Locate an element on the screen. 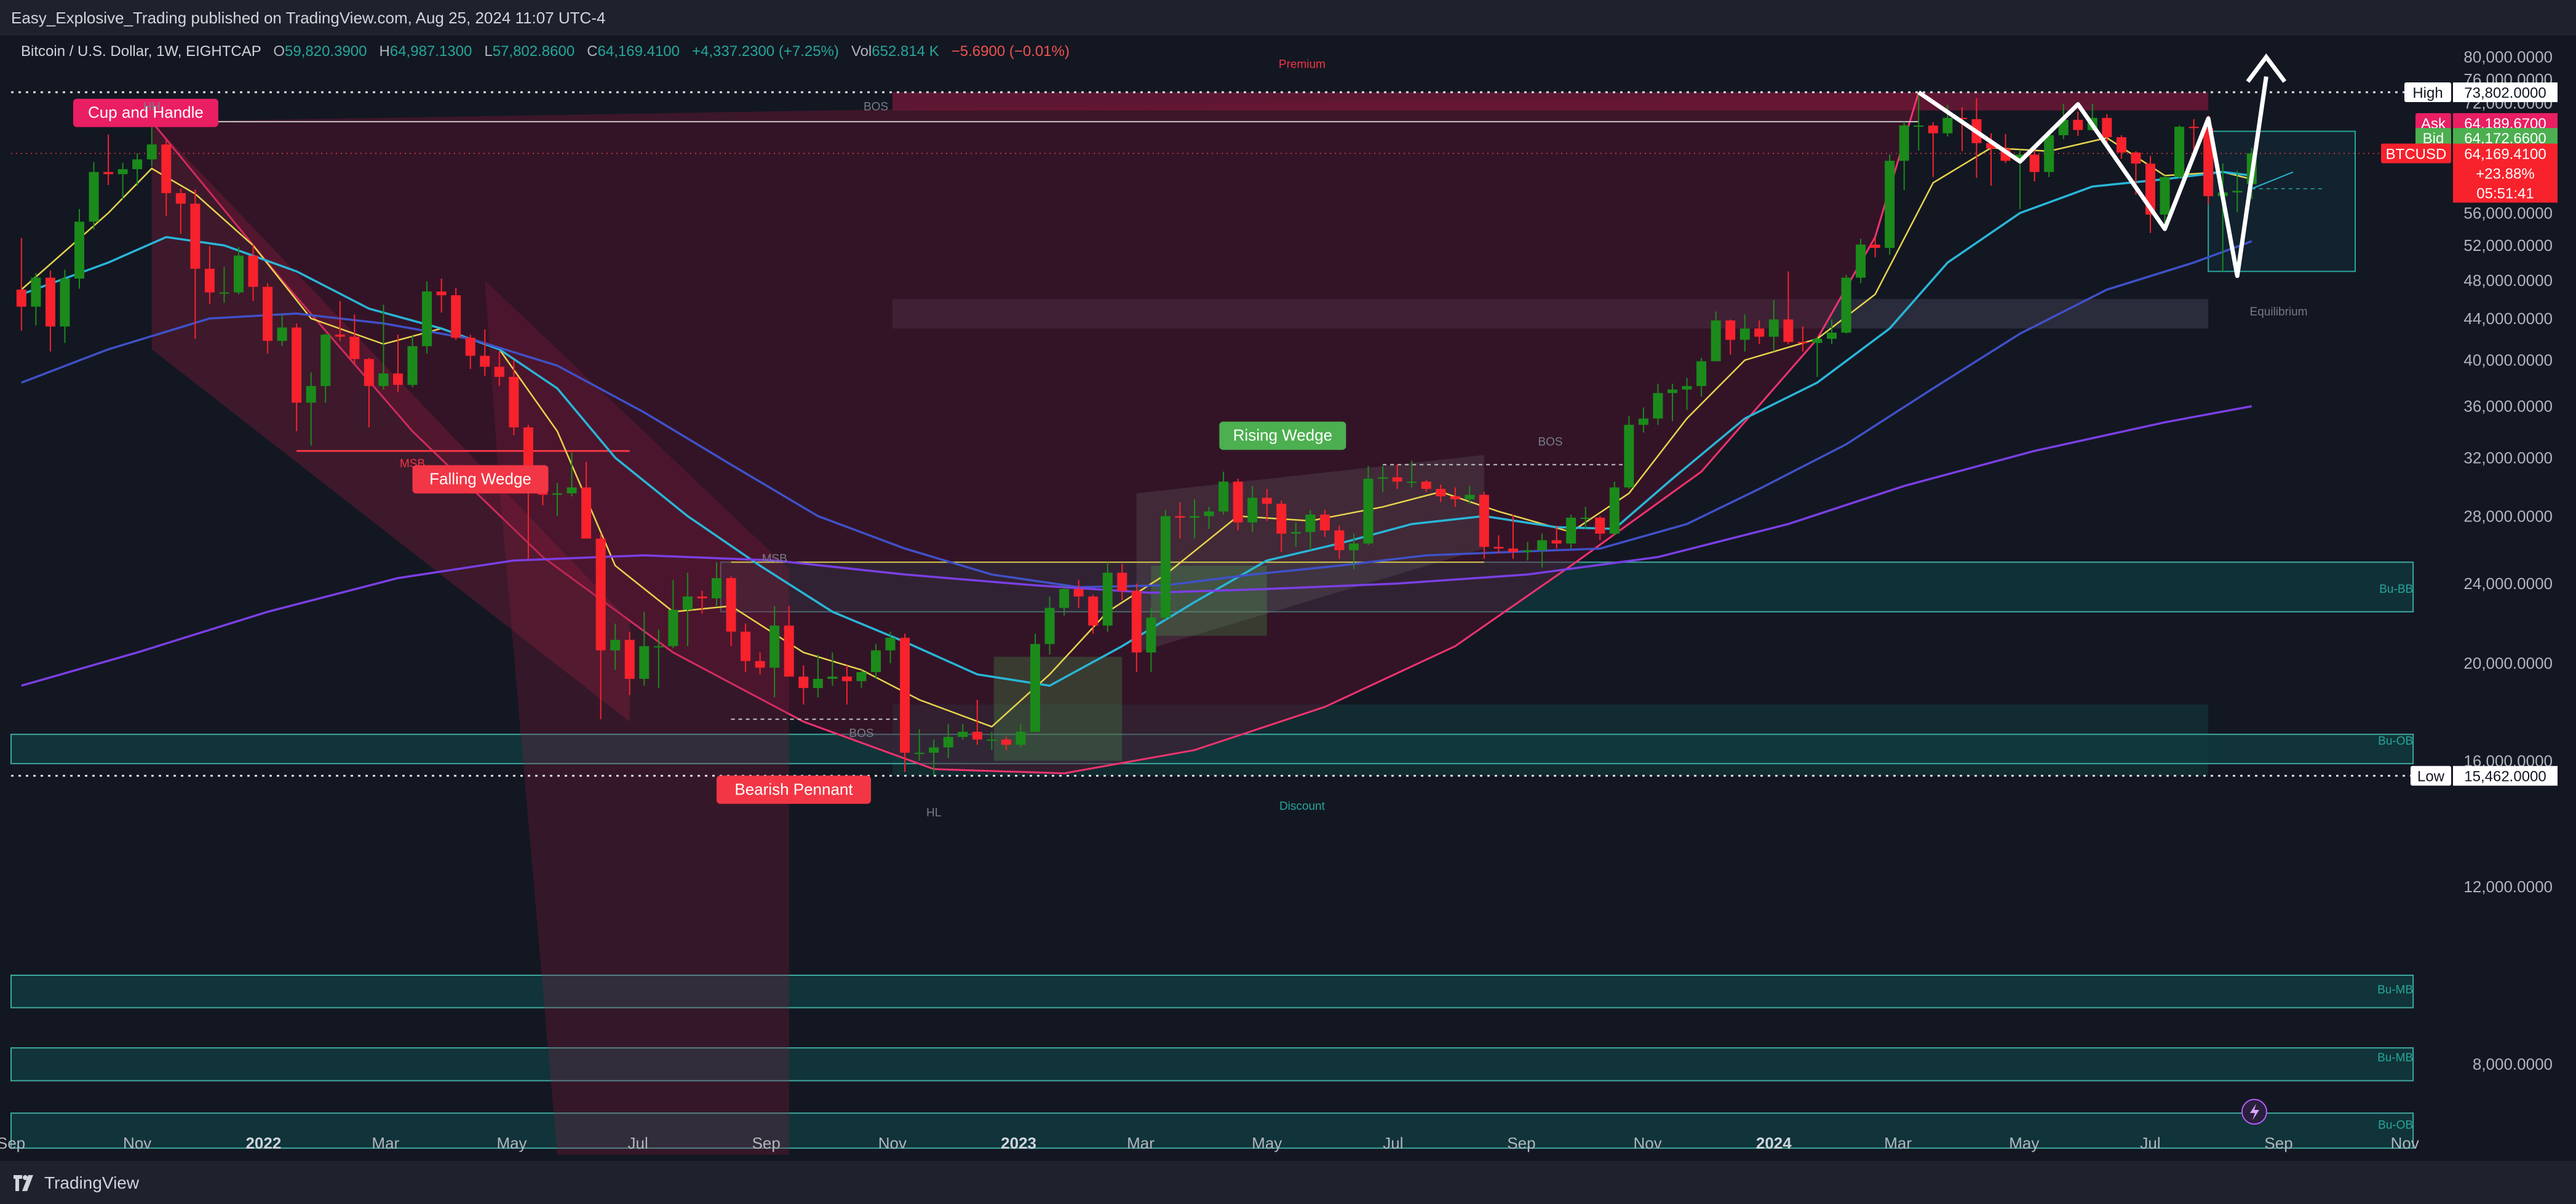 The width and height of the screenshot is (2576, 1204). symbol-tag-text: BTCUSD is located at coordinates (2416, 154).